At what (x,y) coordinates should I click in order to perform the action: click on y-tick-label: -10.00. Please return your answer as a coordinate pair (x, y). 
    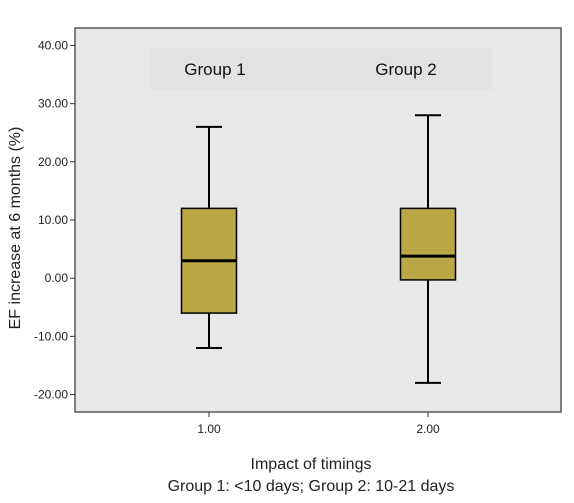
    Looking at the image, I should click on (51, 336).